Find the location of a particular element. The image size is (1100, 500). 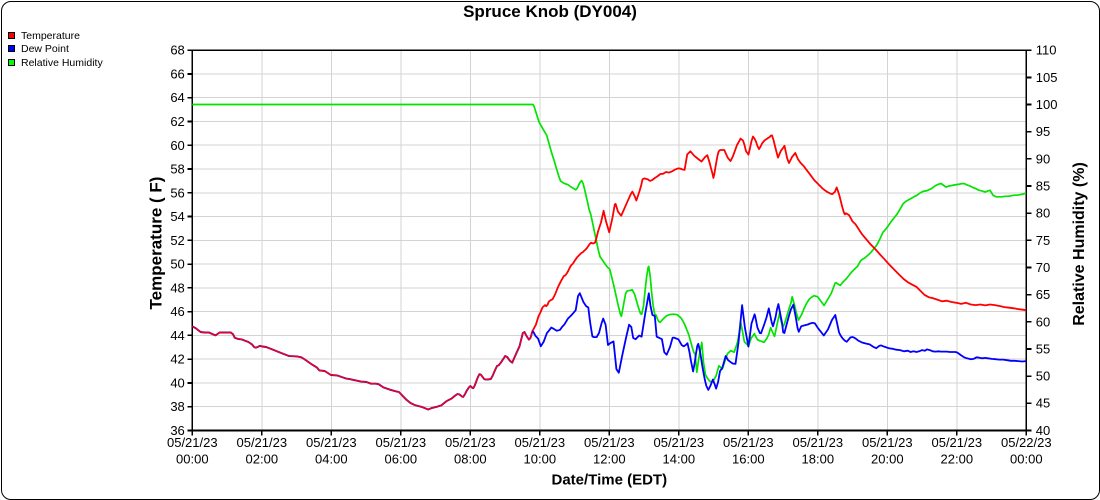

svg-text: 70 is located at coordinates (1043, 267).